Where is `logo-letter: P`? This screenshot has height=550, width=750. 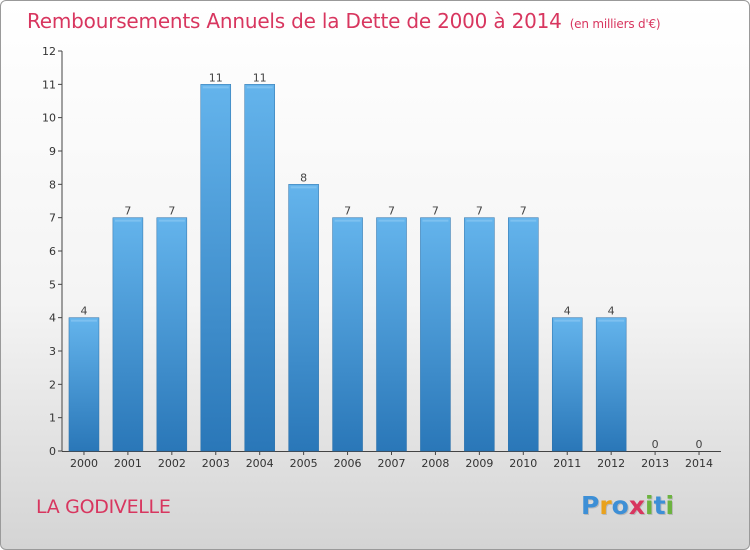
logo-letter: P is located at coordinates (590, 505).